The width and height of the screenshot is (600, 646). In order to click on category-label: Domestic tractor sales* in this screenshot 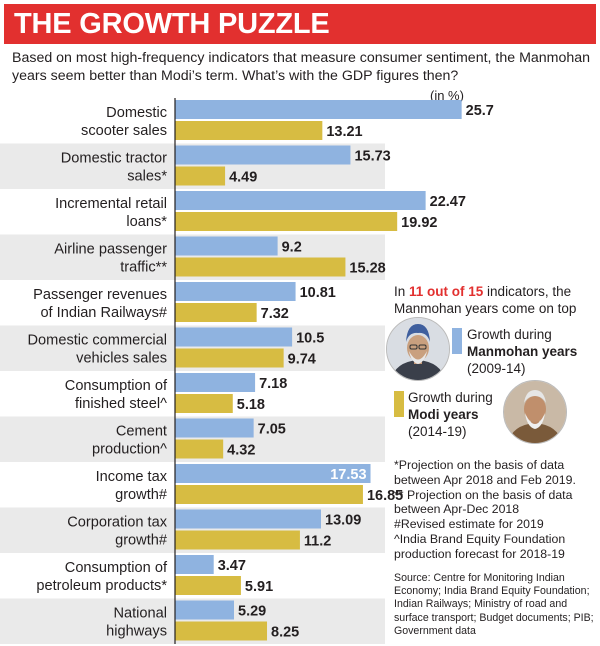, I will do `click(114, 168)`.